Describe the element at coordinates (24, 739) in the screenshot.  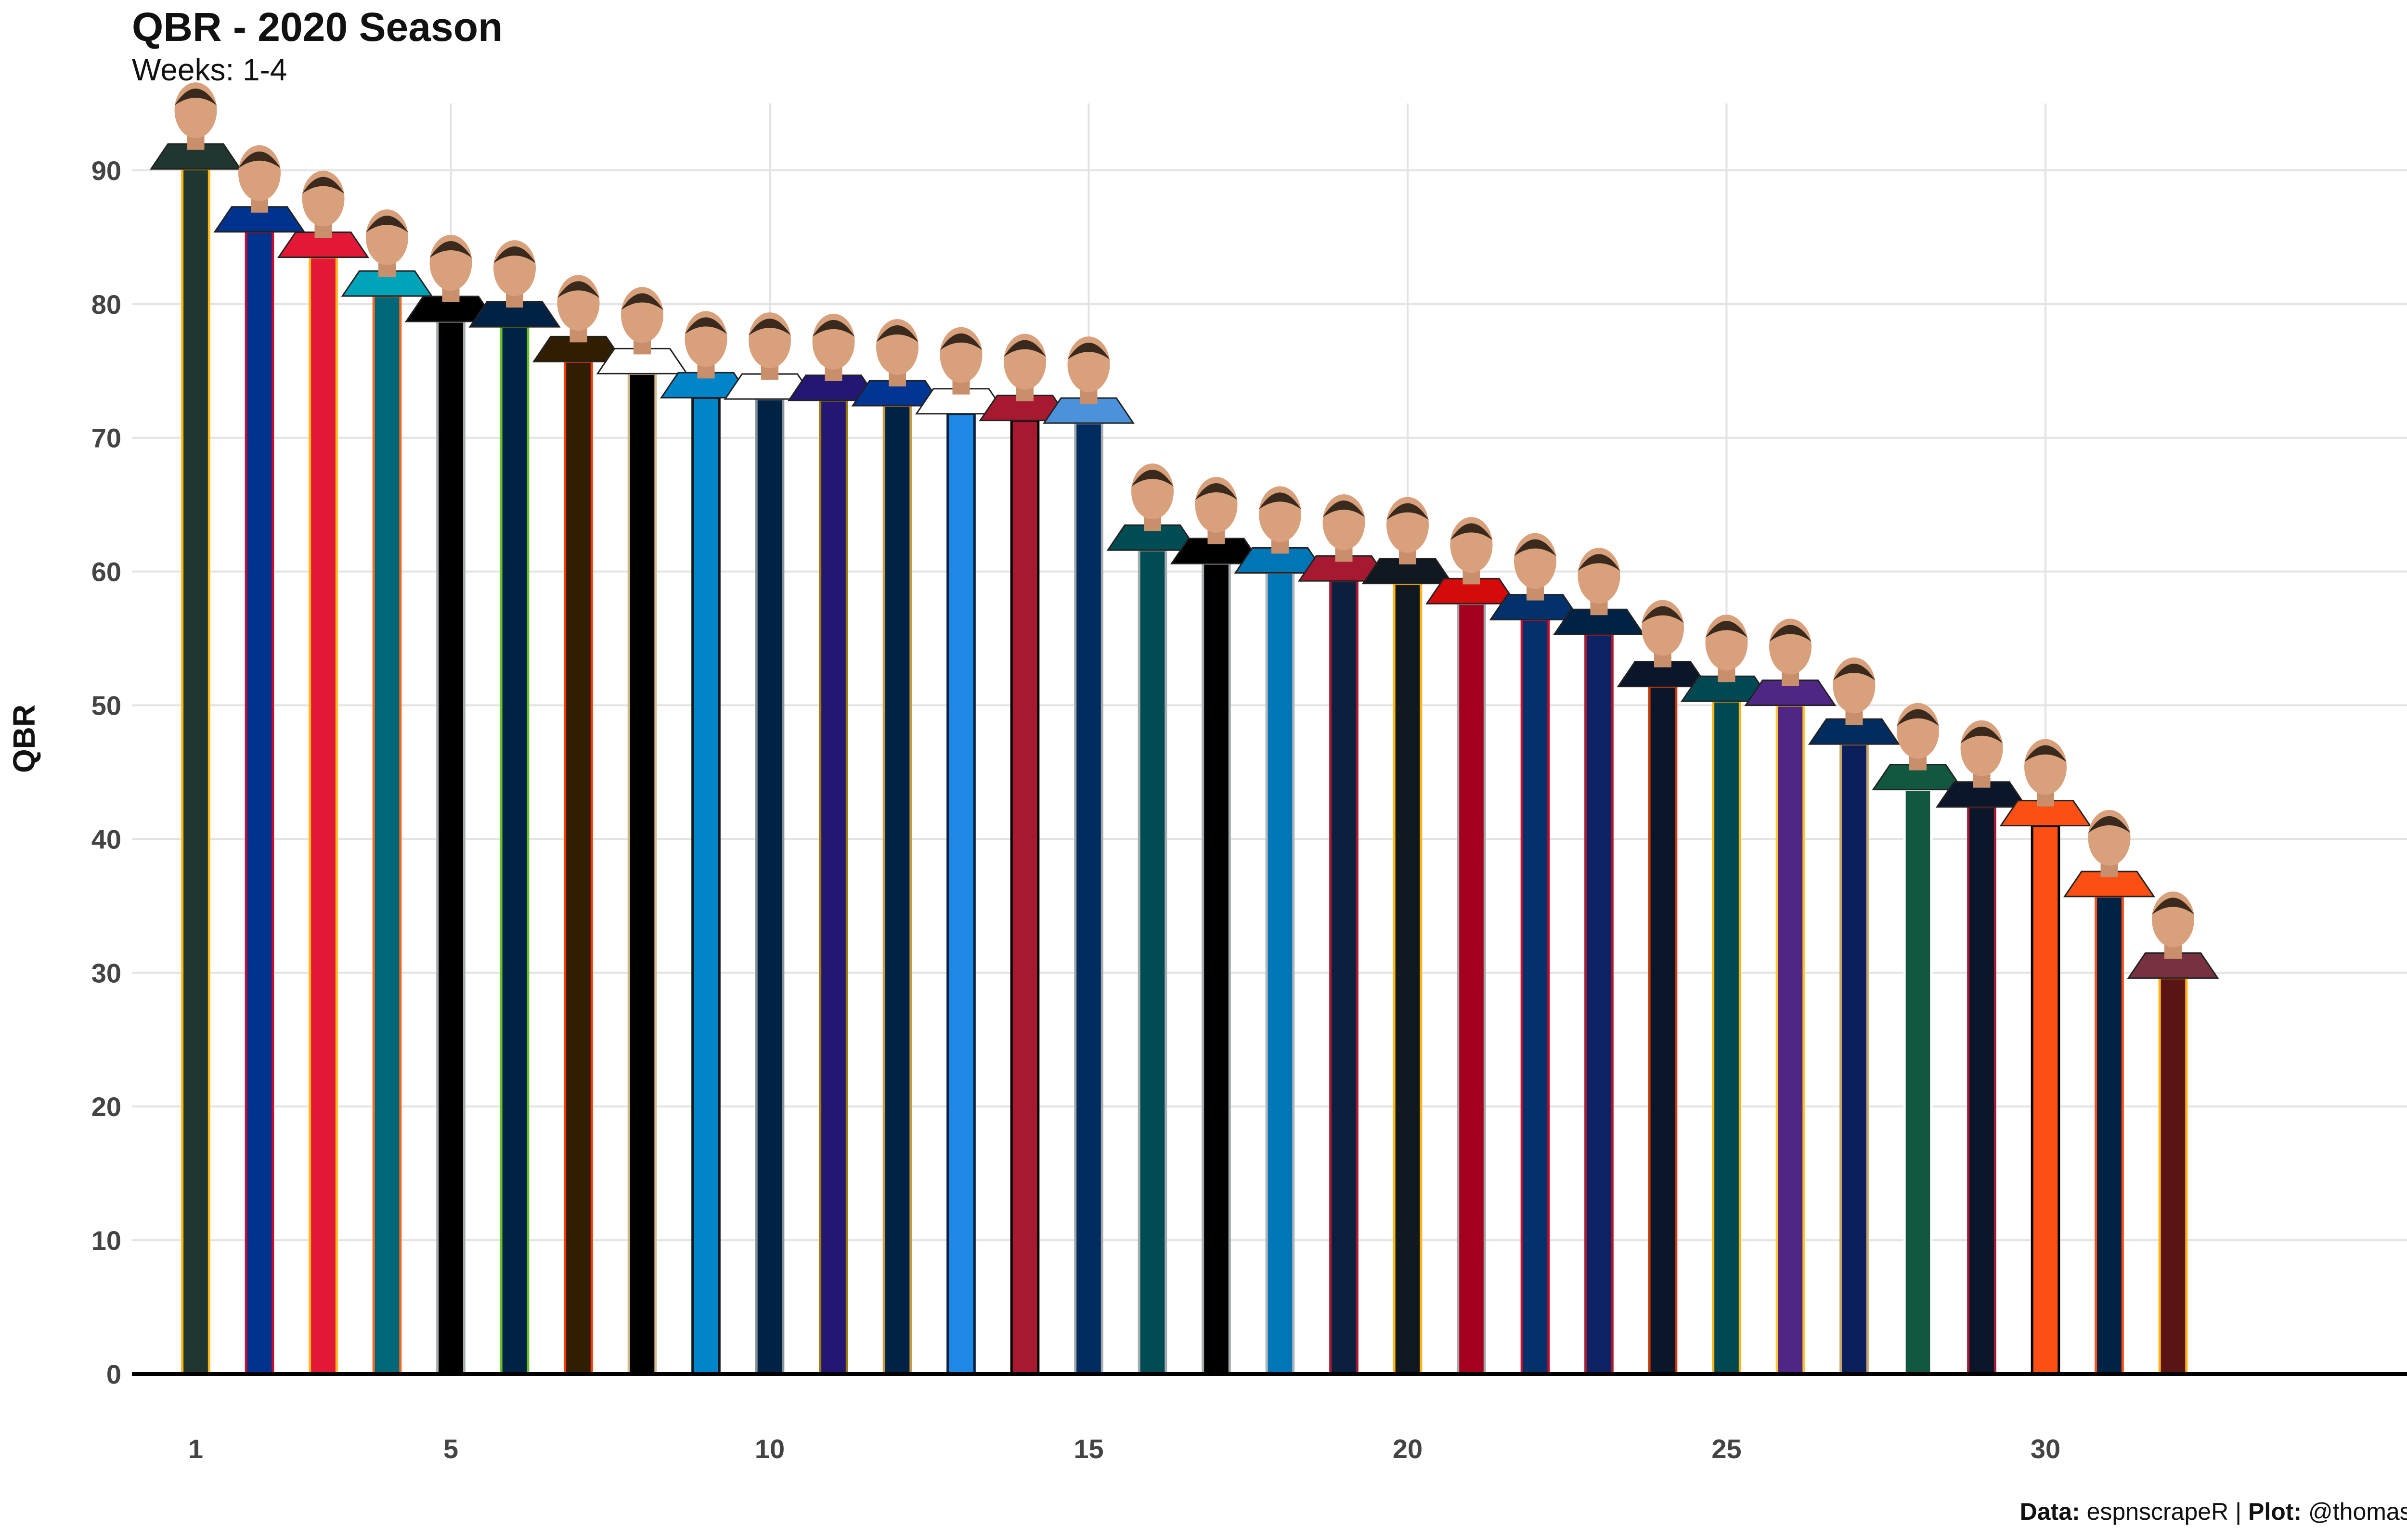
I see `y-axis-label: QBR` at that location.